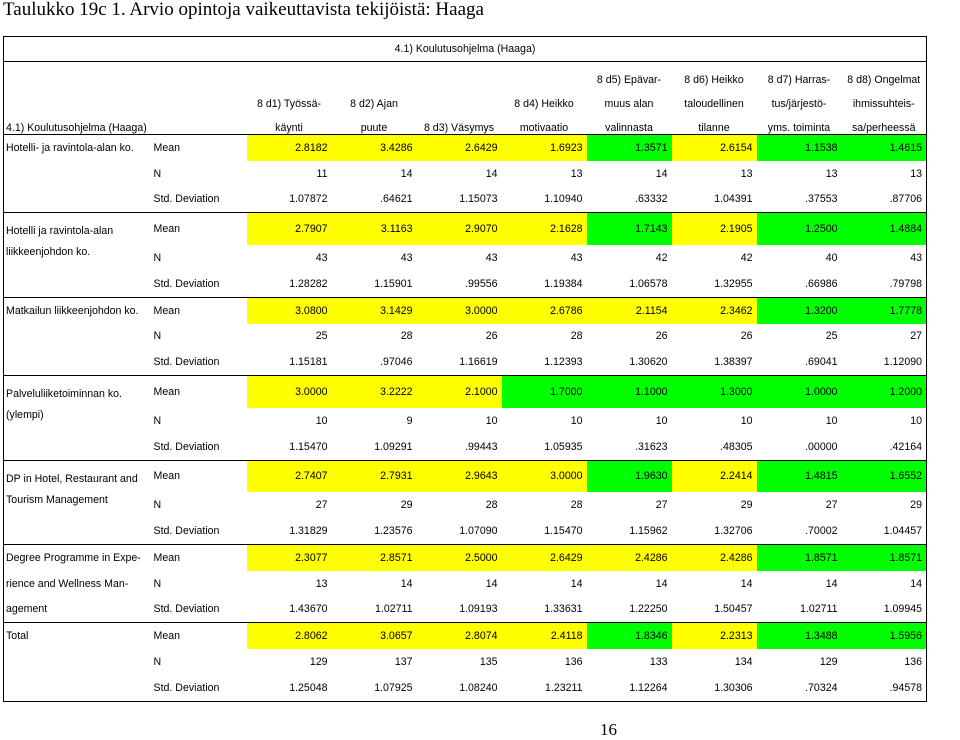 The image size is (960, 740). I want to click on value-cell: 2.3077, so click(289, 557).